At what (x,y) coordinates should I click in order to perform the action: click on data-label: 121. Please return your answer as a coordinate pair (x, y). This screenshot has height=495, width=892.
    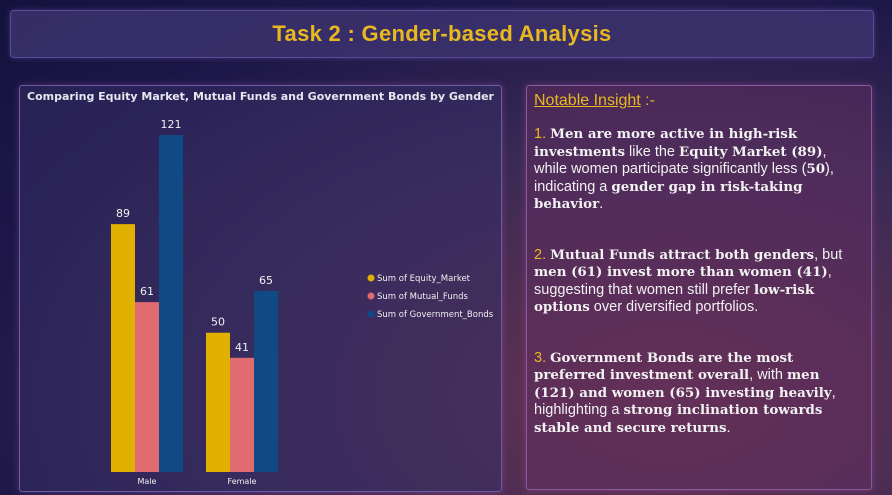
    Looking at the image, I should click on (171, 124).